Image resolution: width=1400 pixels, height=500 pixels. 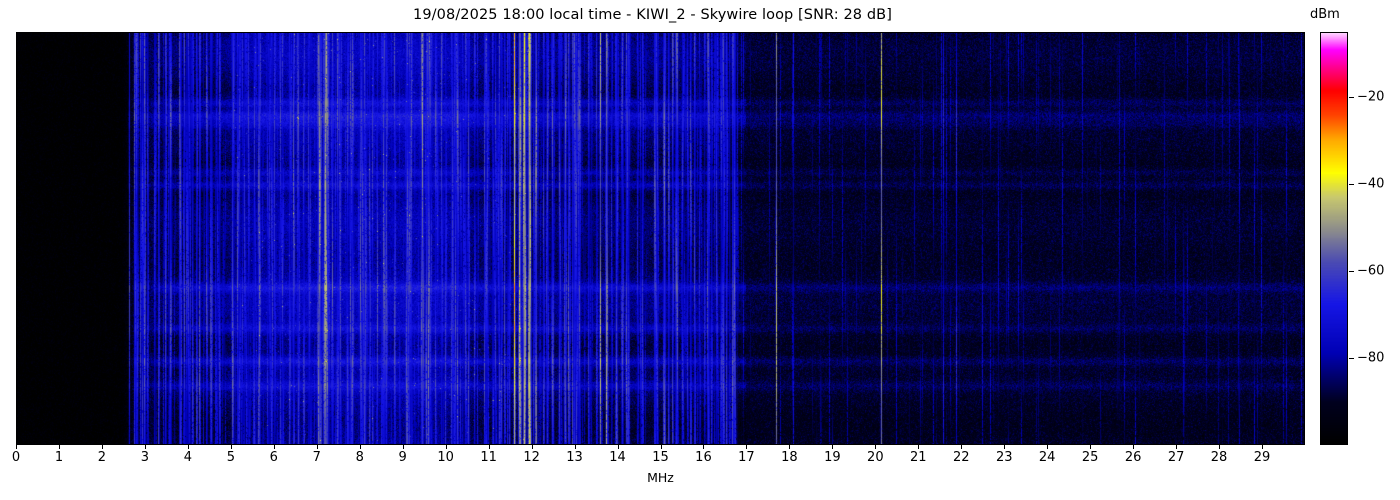 What do you see at coordinates (1133, 457) in the screenshot?
I see `x-tick-label: 26` at bounding box center [1133, 457].